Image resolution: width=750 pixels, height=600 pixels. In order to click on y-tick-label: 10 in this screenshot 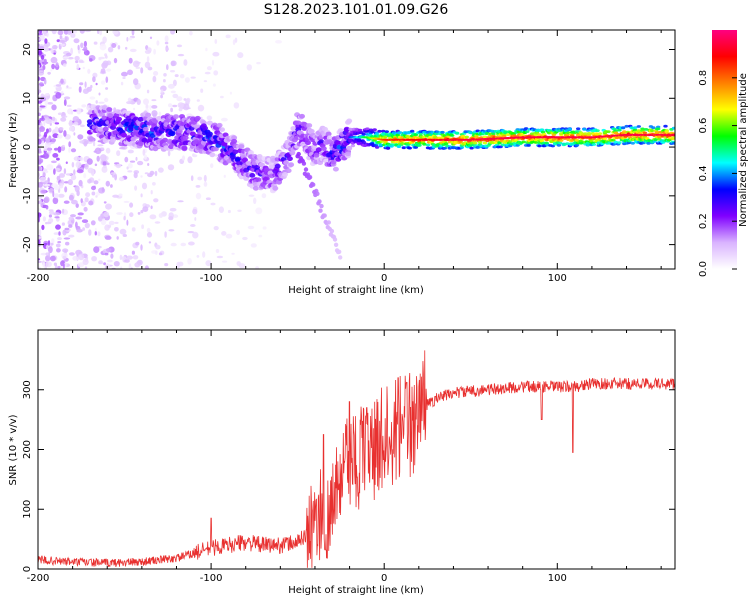, I will do `click(27, 98)`.